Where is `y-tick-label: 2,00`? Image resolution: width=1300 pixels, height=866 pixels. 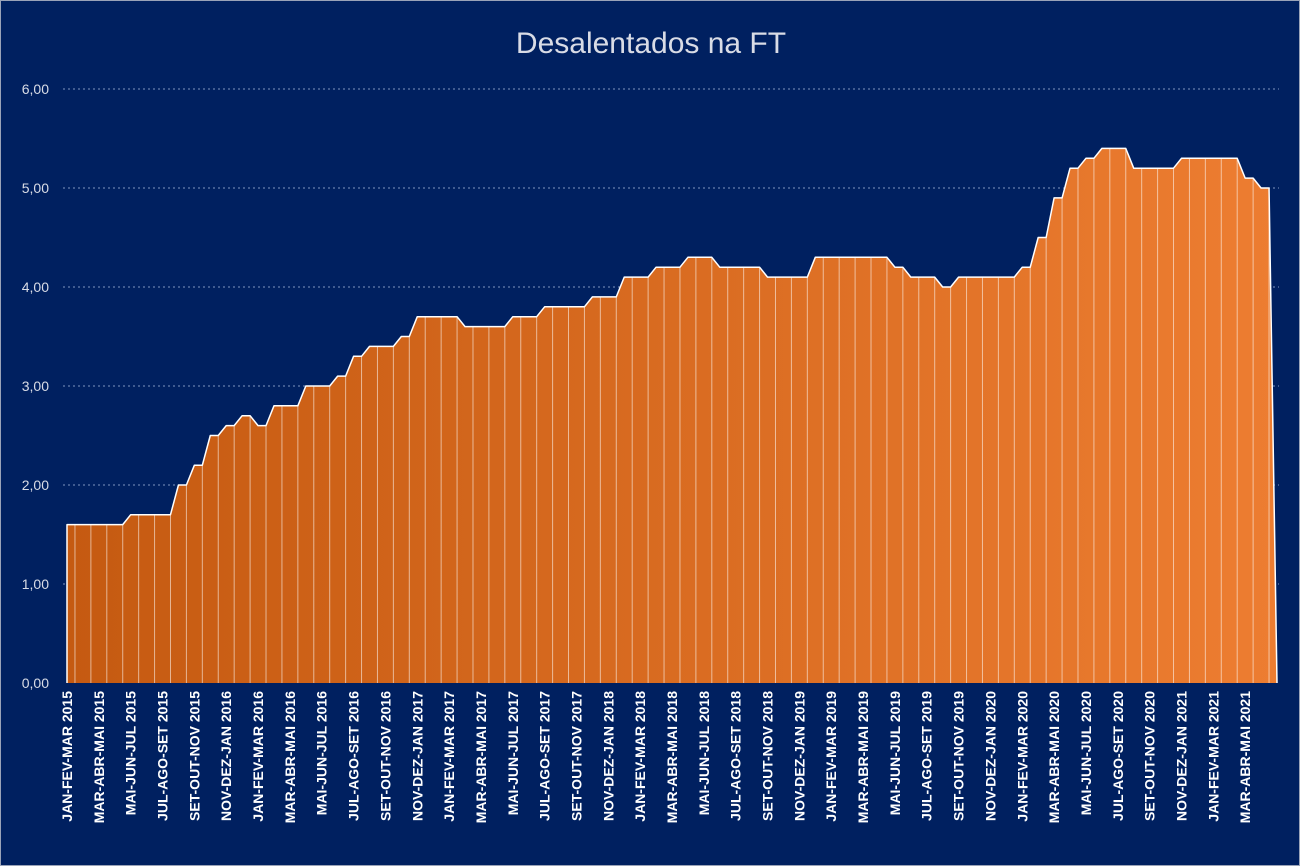 y-tick-label: 2,00 is located at coordinates (35, 485).